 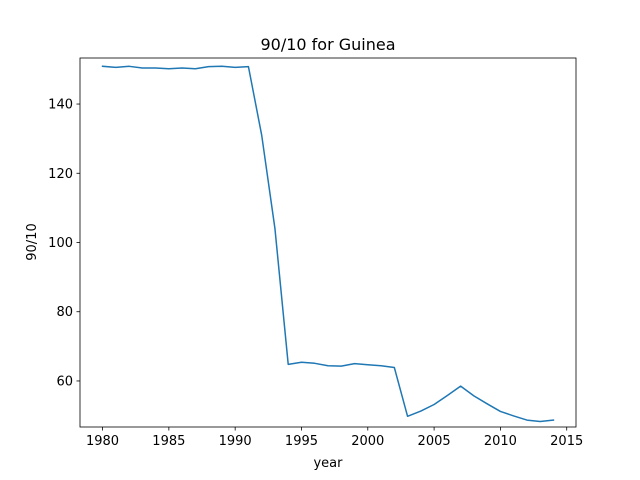 What do you see at coordinates (60, 105) in the screenshot?
I see `y-tick-label: 140` at bounding box center [60, 105].